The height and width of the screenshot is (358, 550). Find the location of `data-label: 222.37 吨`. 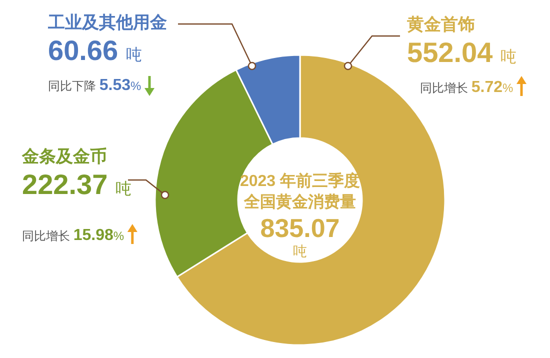

data-label: 222.37 吨 is located at coordinates (77, 184).